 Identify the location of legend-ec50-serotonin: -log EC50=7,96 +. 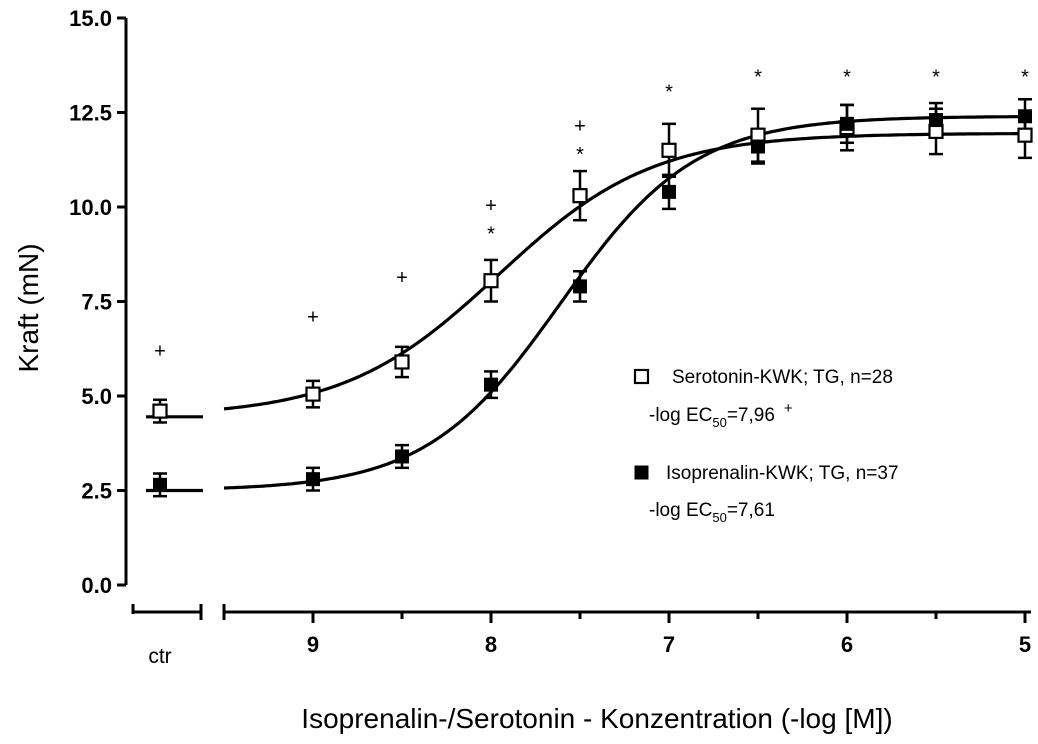
(721, 415).